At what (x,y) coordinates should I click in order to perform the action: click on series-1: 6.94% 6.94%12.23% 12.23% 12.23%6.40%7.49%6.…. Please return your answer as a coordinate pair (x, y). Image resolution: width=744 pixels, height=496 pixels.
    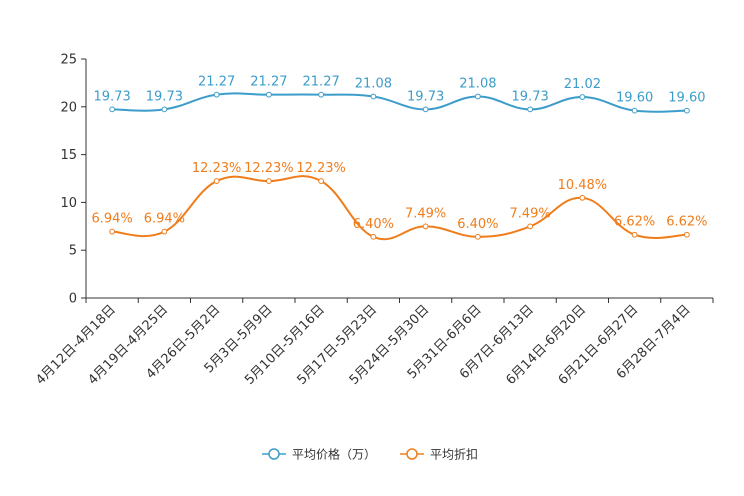
    Looking at the image, I should click on (399, 201).